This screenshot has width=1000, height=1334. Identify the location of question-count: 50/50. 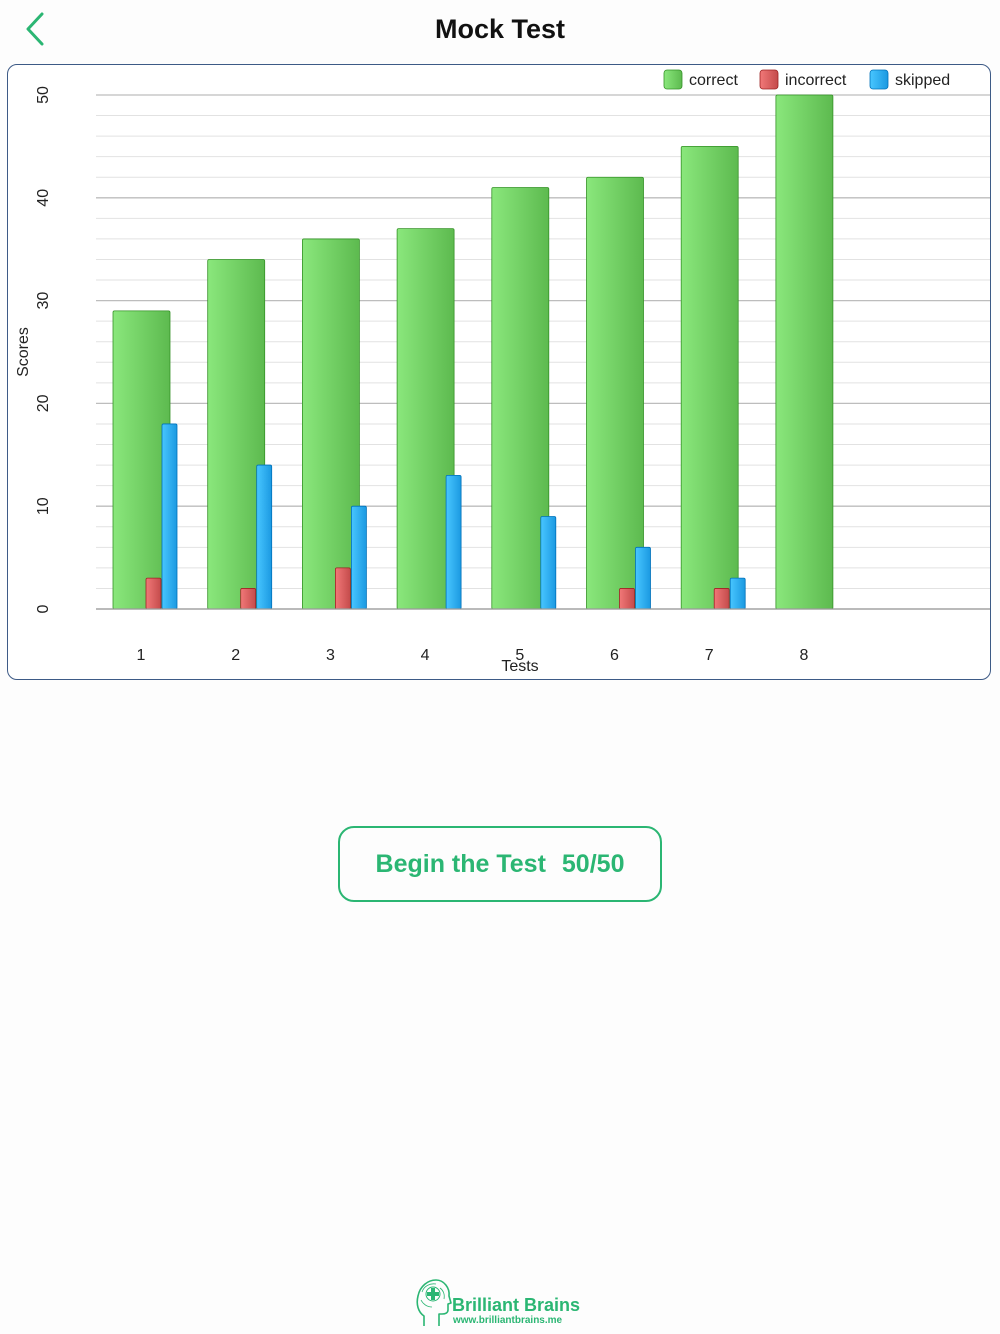
(593, 863).